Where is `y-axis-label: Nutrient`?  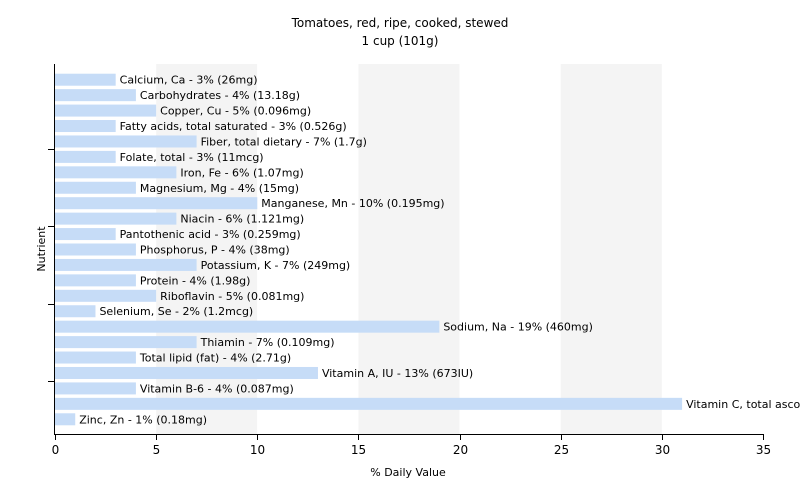 y-axis-label: Nutrient is located at coordinates (41, 249).